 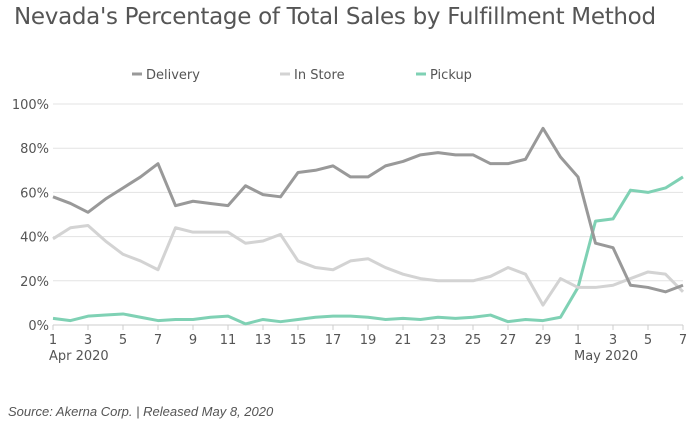 I want to click on x-tick-label: 11, so click(x=228, y=340).